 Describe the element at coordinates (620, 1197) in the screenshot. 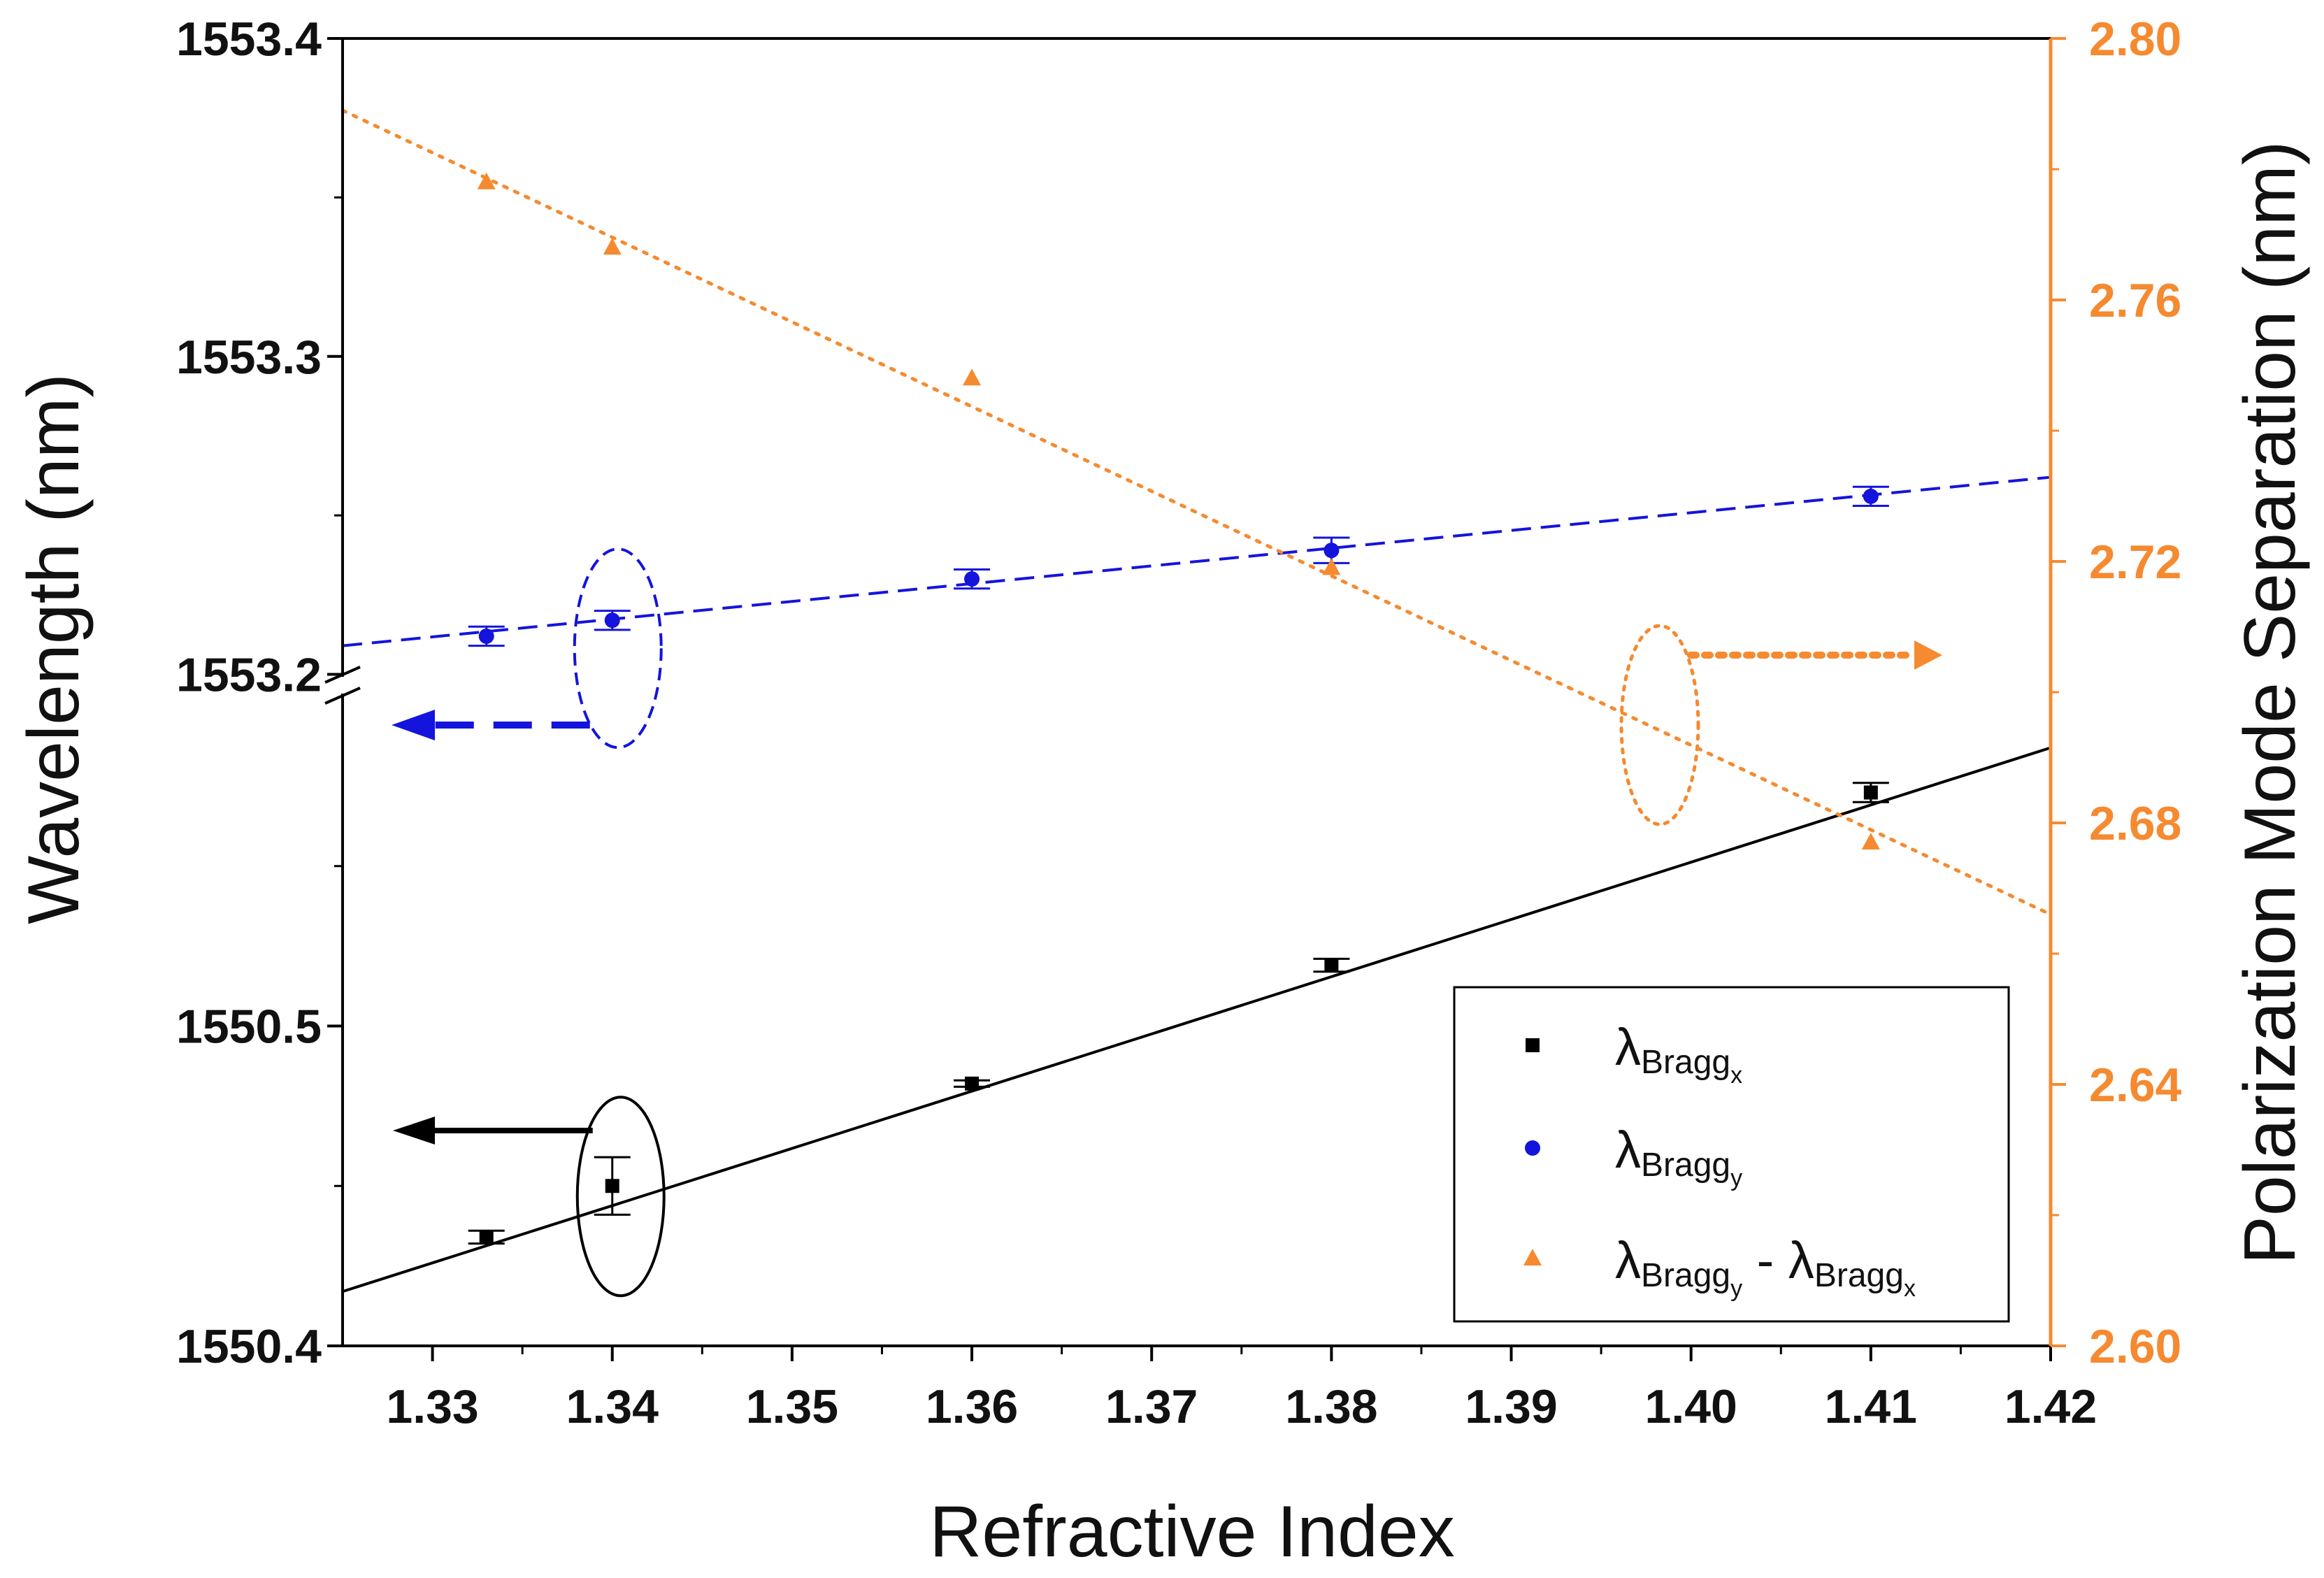

I see `annotation-ellipse-x` at that location.